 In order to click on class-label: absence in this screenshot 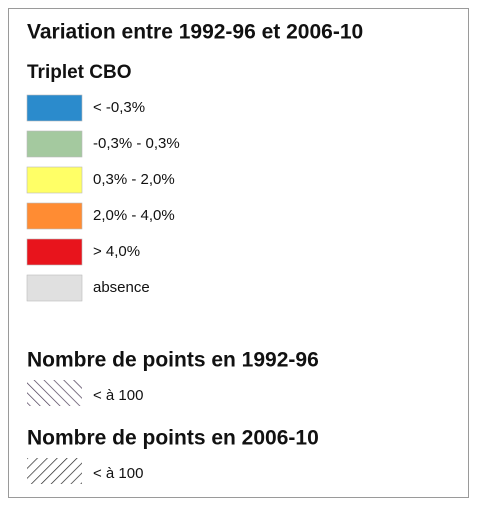, I will do `click(121, 287)`.